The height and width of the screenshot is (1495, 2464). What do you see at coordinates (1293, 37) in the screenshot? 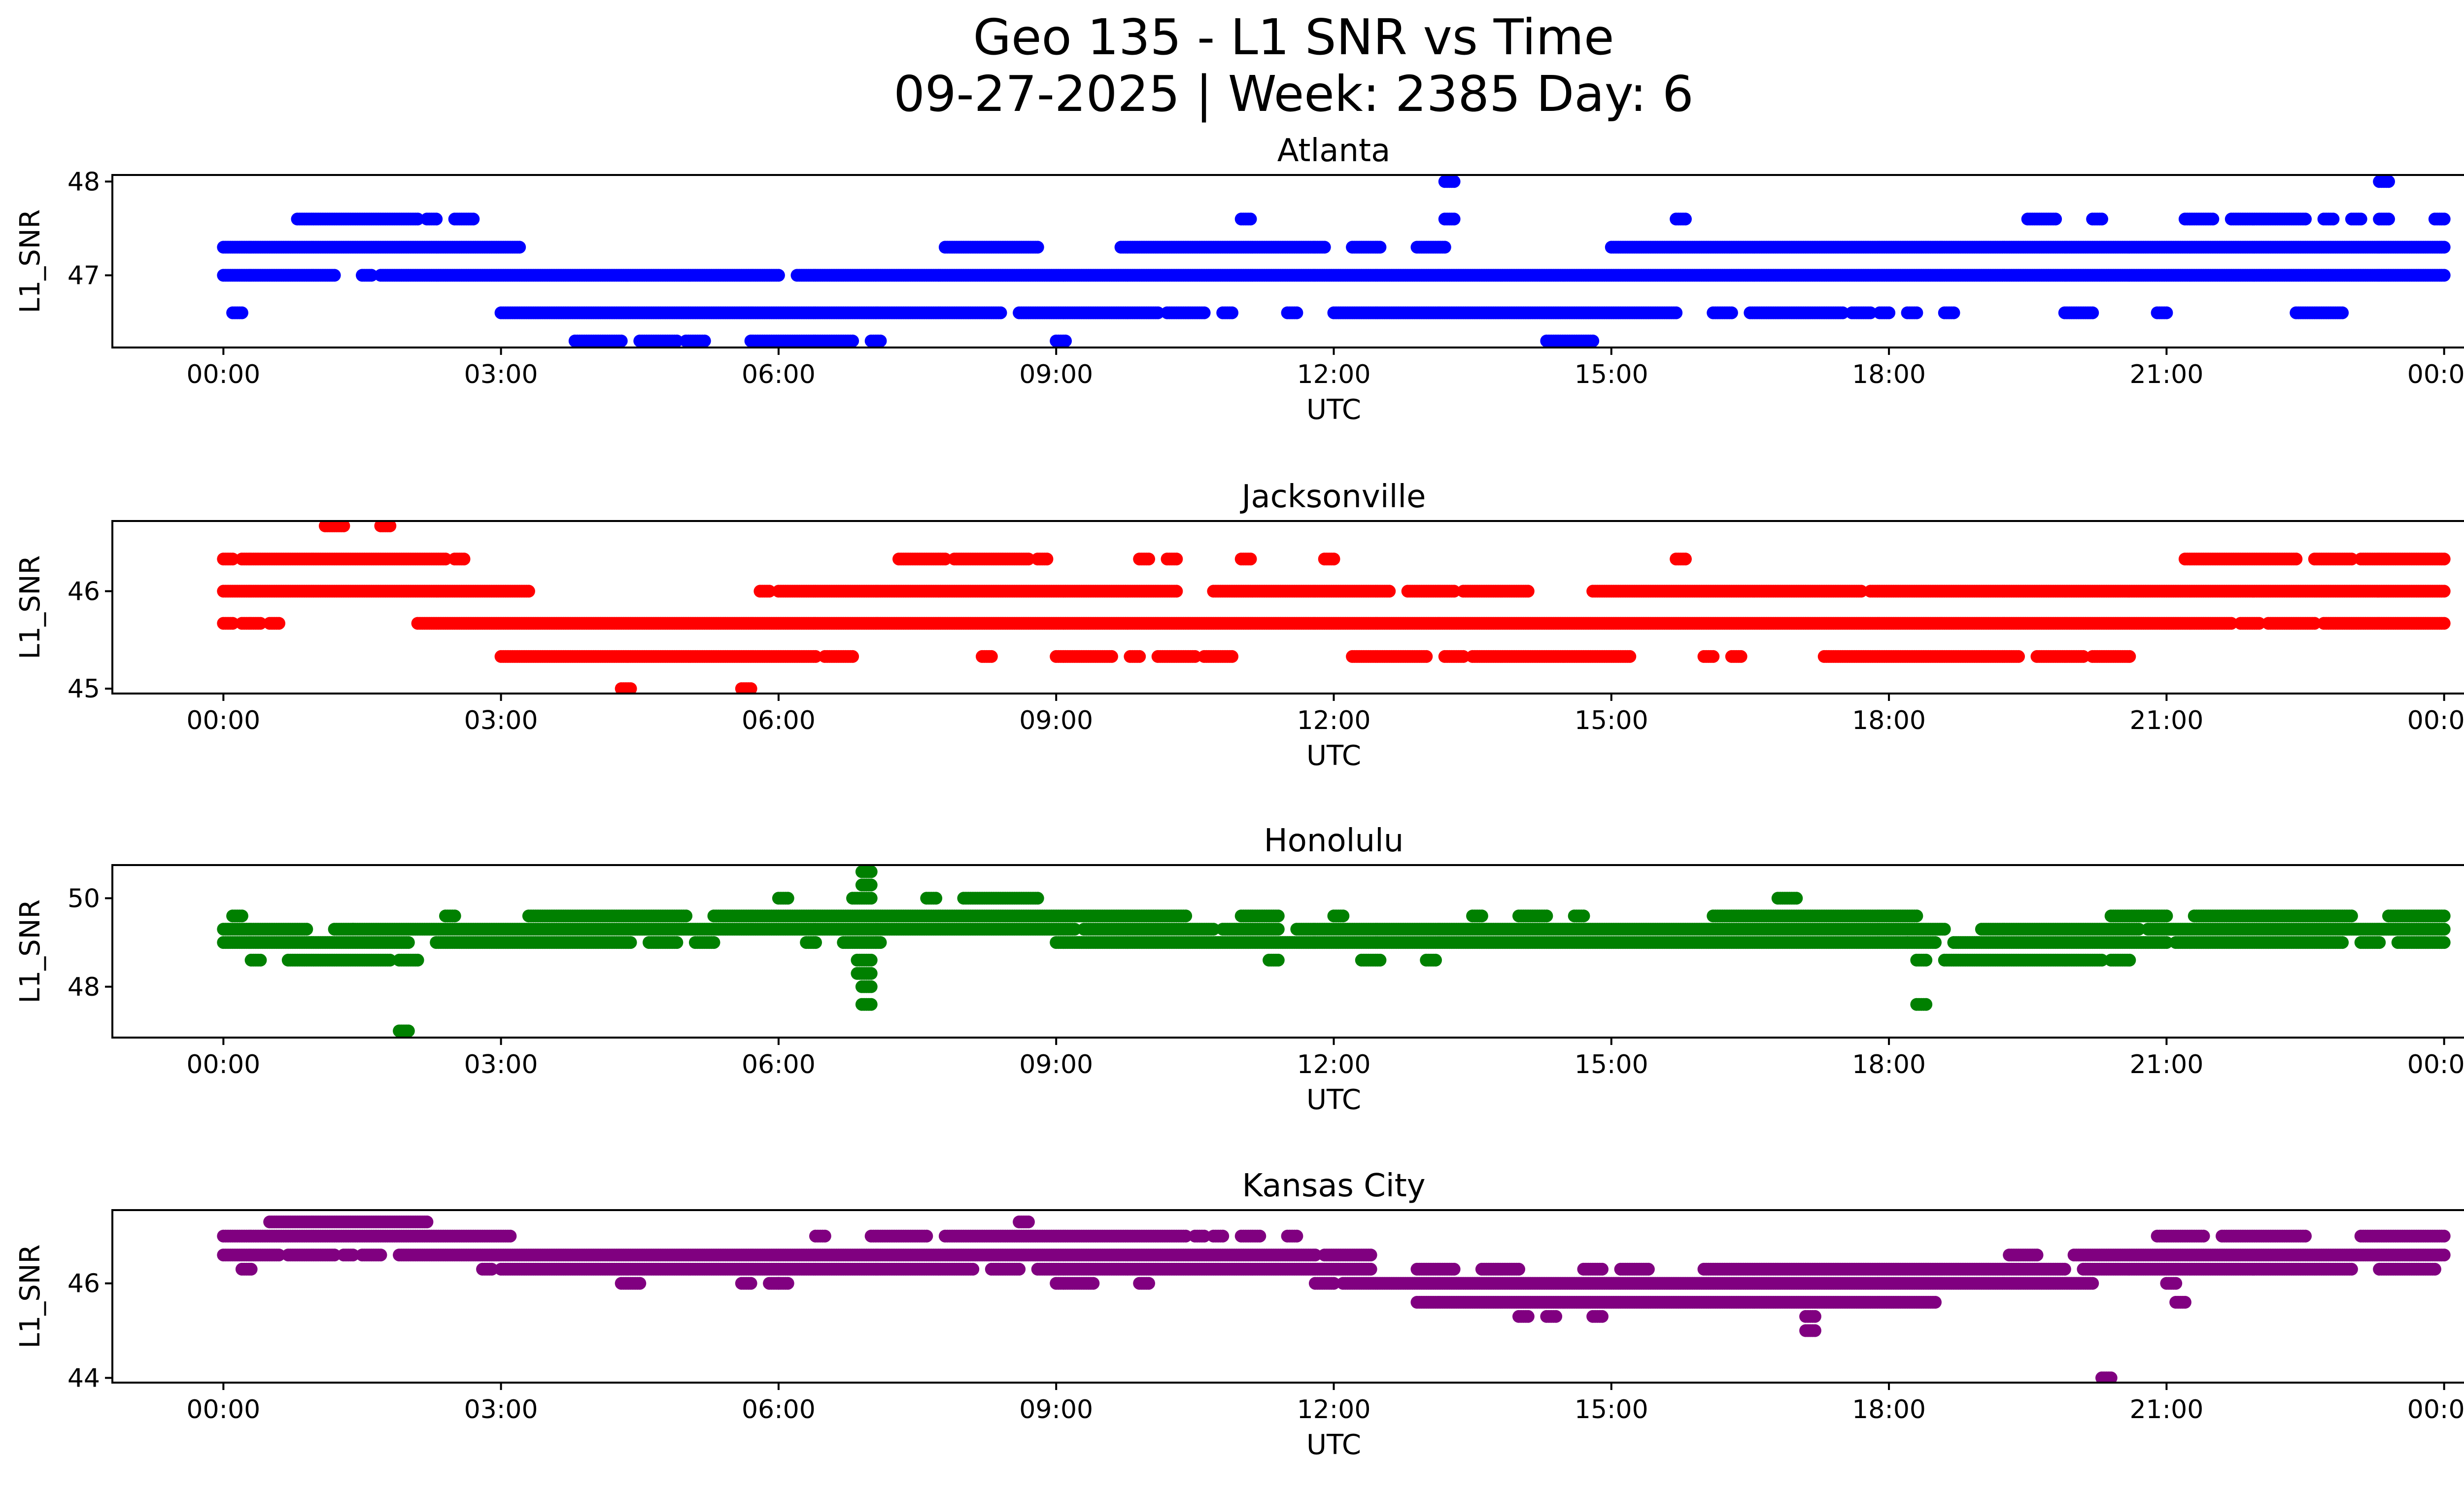
I see `figure-title-line1: Geo 135 - L1 SNR vs Time` at bounding box center [1293, 37].